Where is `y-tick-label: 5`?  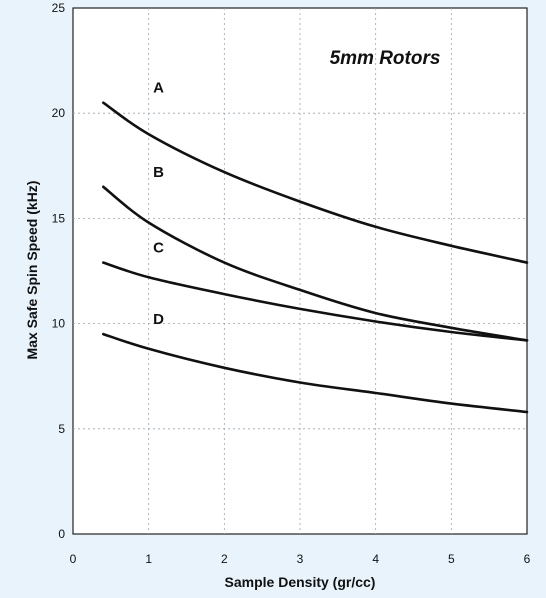 y-tick-label: 5 is located at coordinates (61, 429).